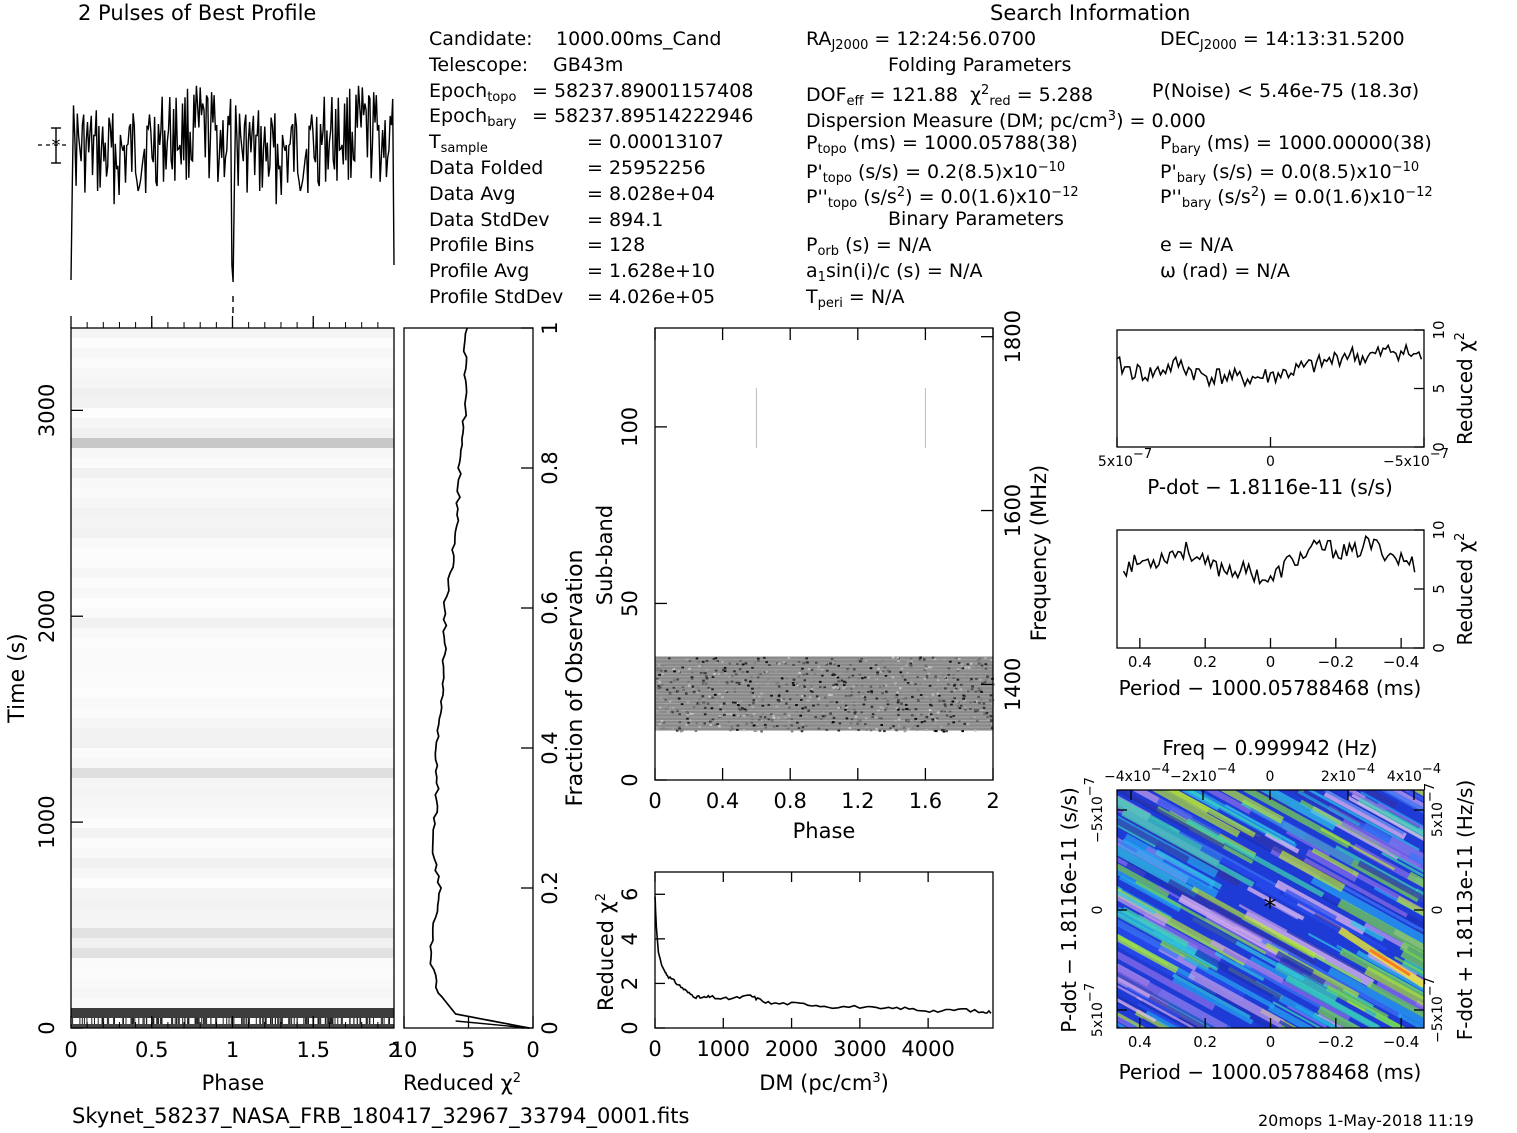  Describe the element at coordinates (532, 1050) in the screenshot. I see `x-tick-label: 0` at that location.